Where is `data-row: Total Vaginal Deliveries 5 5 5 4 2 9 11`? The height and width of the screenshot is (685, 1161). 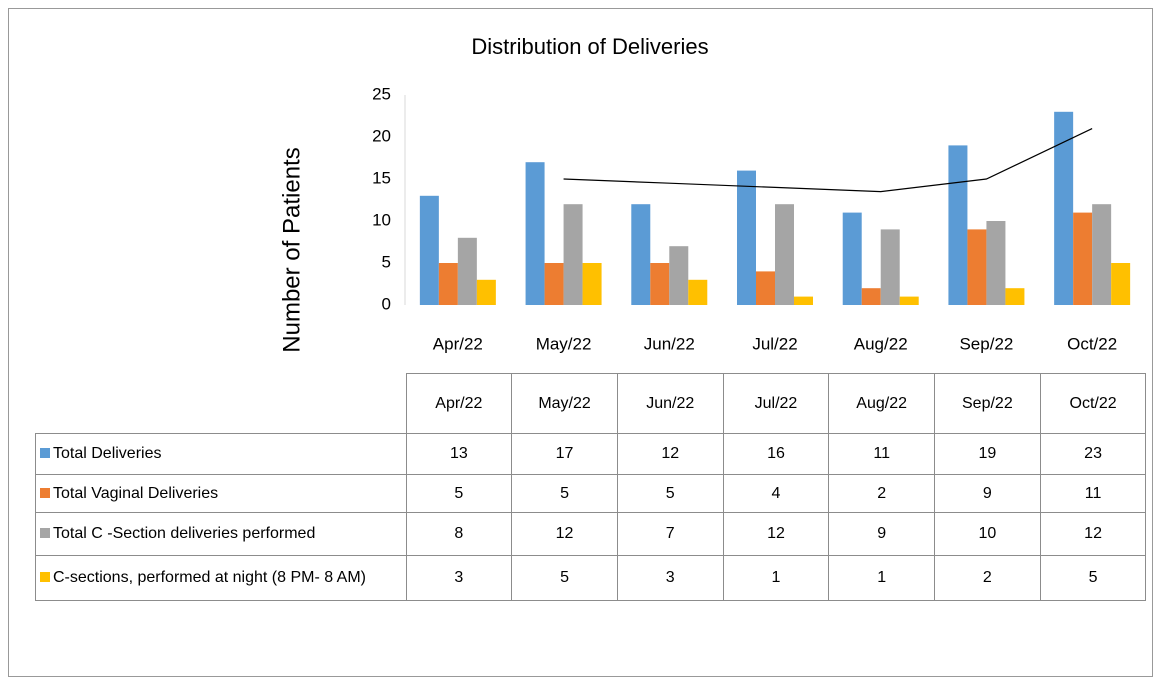
data-row: Total Vaginal Deliveries 5 5 5 4 2 9 11 is located at coordinates (591, 493).